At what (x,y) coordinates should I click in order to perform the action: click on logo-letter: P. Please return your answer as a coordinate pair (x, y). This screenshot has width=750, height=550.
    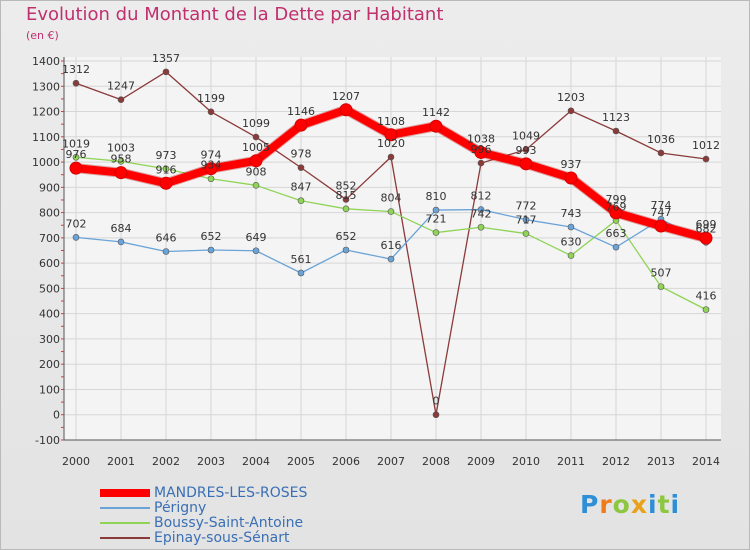
    Looking at the image, I should click on (590, 504).